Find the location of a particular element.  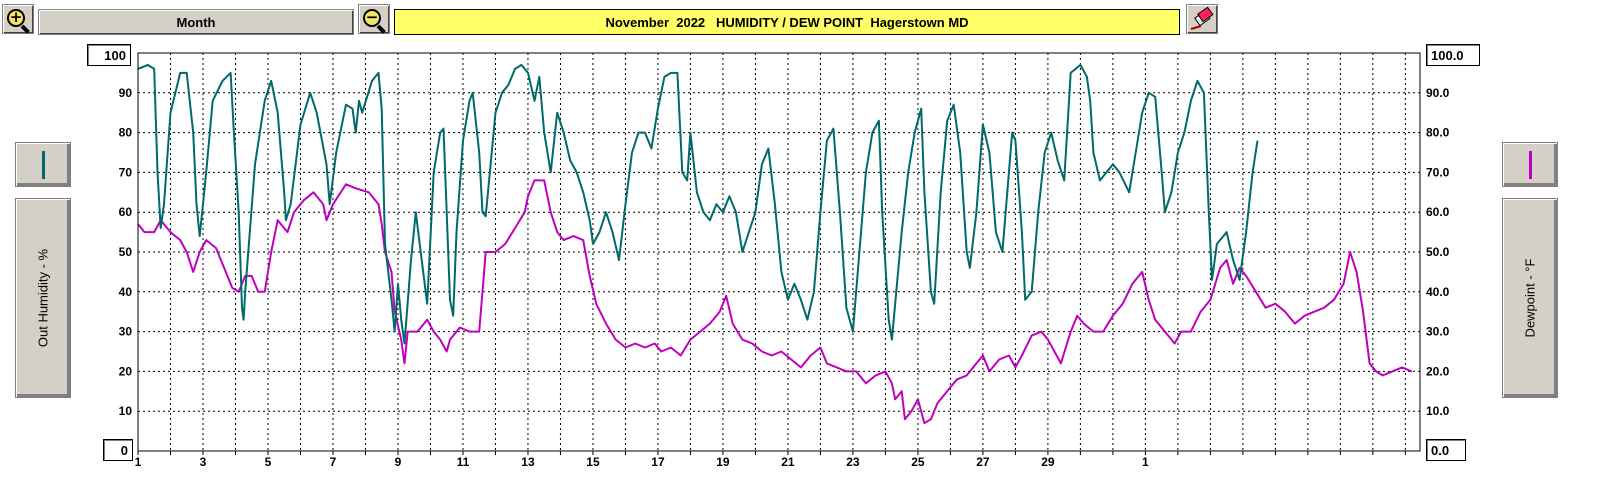

humidity-axis-panel: Out Humidity - % is located at coordinates (43, 298).